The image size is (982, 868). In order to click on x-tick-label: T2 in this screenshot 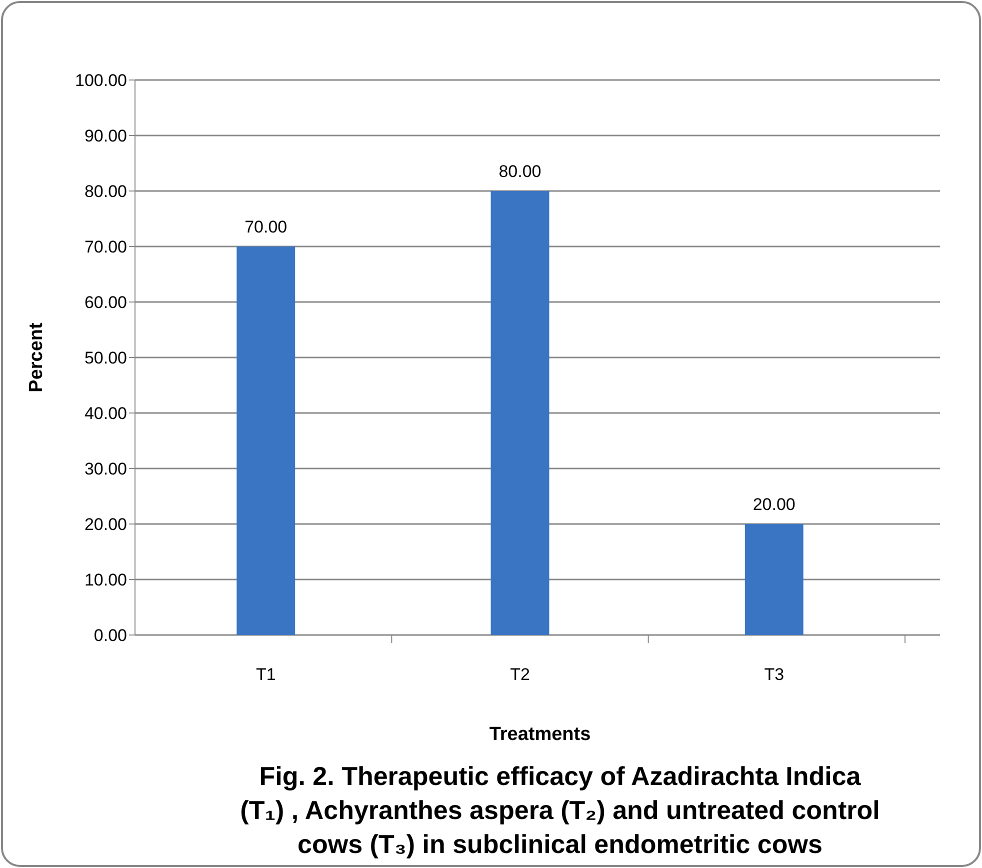, I will do `click(520, 674)`.